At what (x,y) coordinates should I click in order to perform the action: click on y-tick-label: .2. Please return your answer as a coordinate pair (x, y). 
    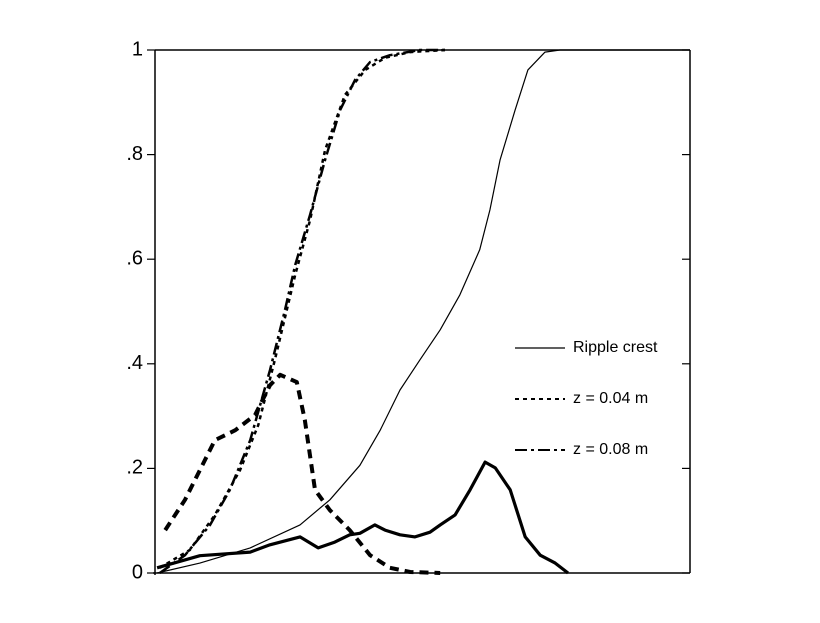
    Looking at the image, I should click on (134, 468).